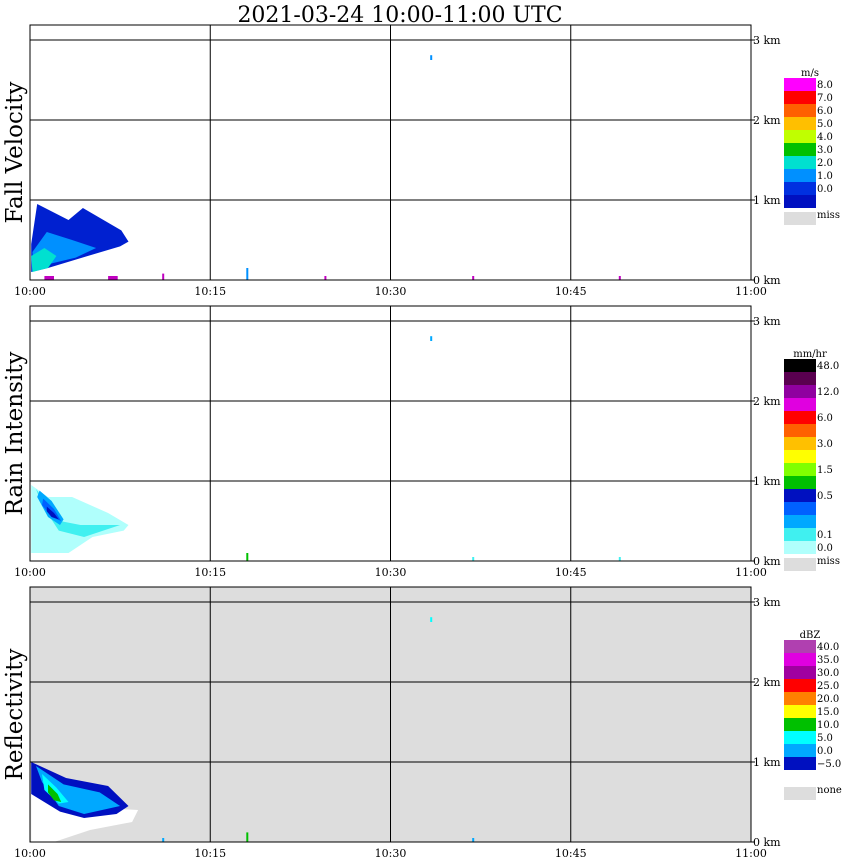 This screenshot has height=868, width=850. I want to click on legend-label: 7.0, so click(825, 98).